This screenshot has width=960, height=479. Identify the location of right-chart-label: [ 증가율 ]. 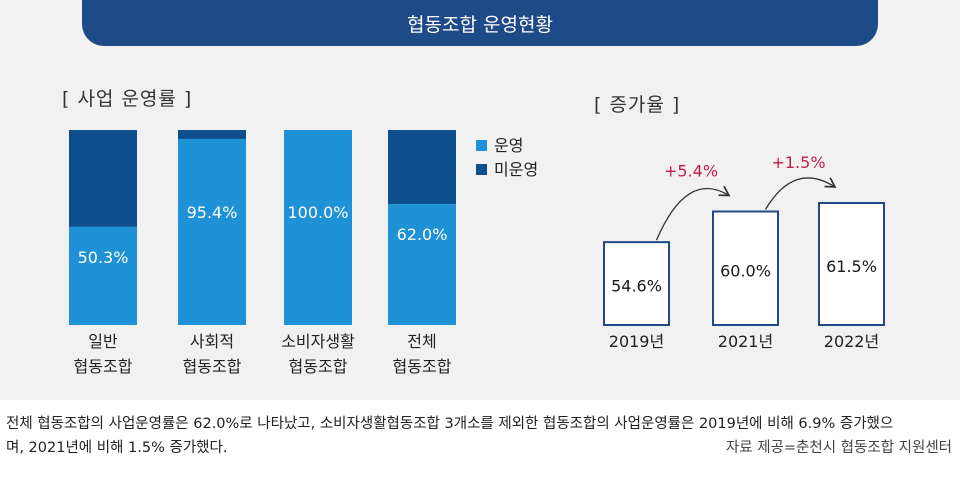
(637, 105).